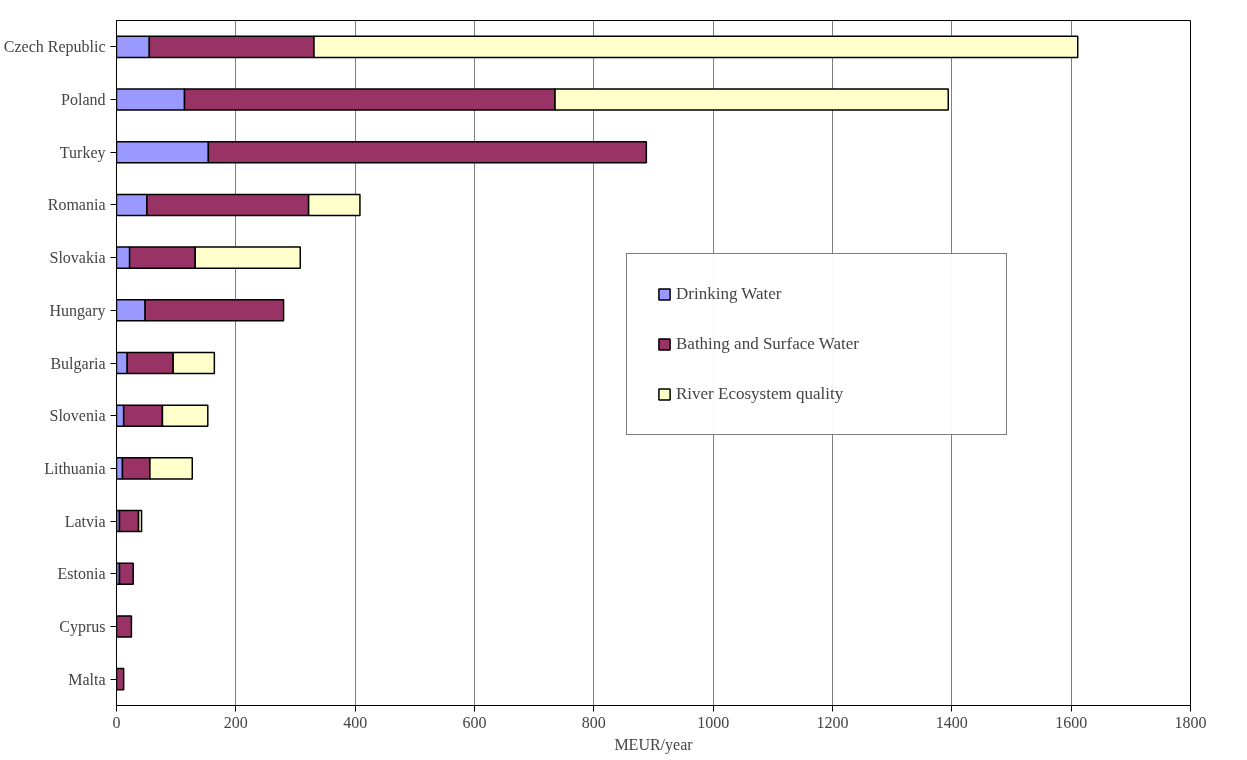 This screenshot has width=1247, height=760. I want to click on x-tick-label: 200, so click(235, 722).